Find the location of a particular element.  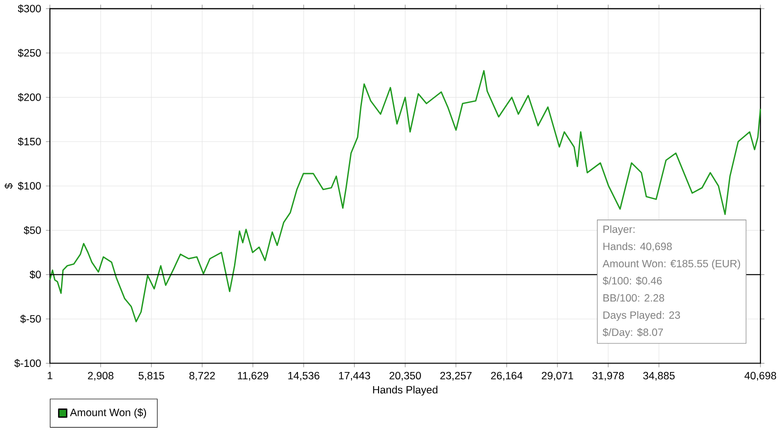

annotation: Amount Won: €185.55 (EUR) is located at coordinates (671, 264).